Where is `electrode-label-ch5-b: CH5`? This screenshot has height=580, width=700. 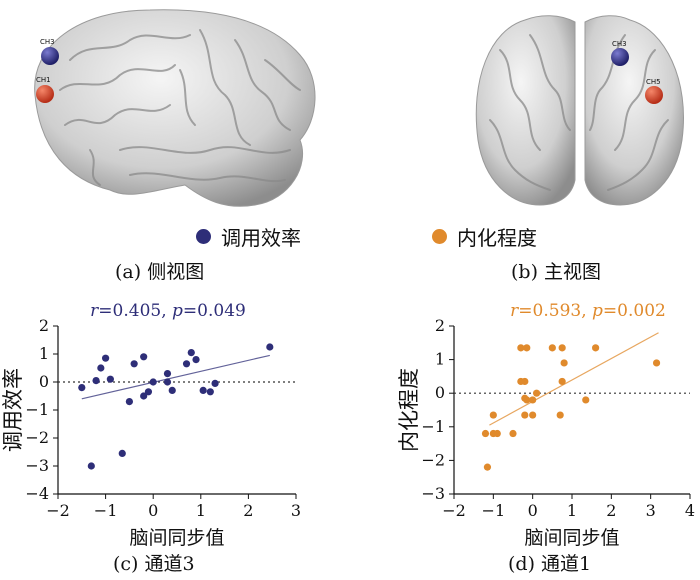 electrode-label-ch5-b: CH5 is located at coordinates (653, 82).